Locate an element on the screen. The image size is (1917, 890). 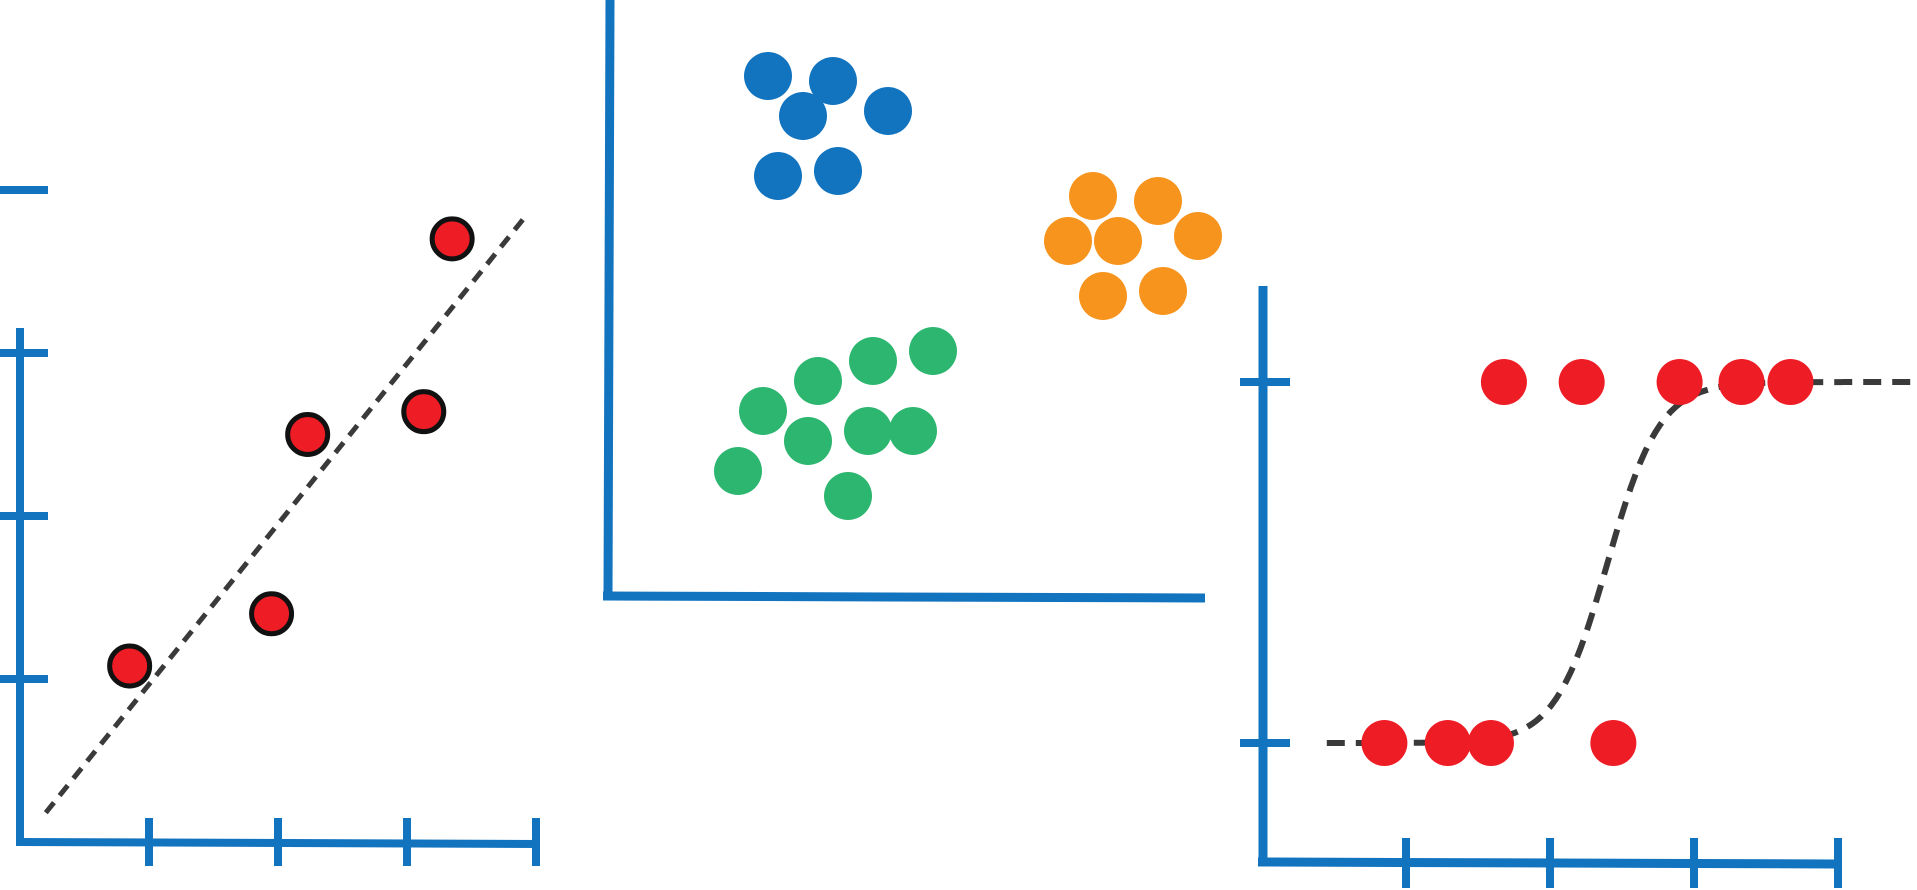
x-axis is located at coordinates (904, 597).